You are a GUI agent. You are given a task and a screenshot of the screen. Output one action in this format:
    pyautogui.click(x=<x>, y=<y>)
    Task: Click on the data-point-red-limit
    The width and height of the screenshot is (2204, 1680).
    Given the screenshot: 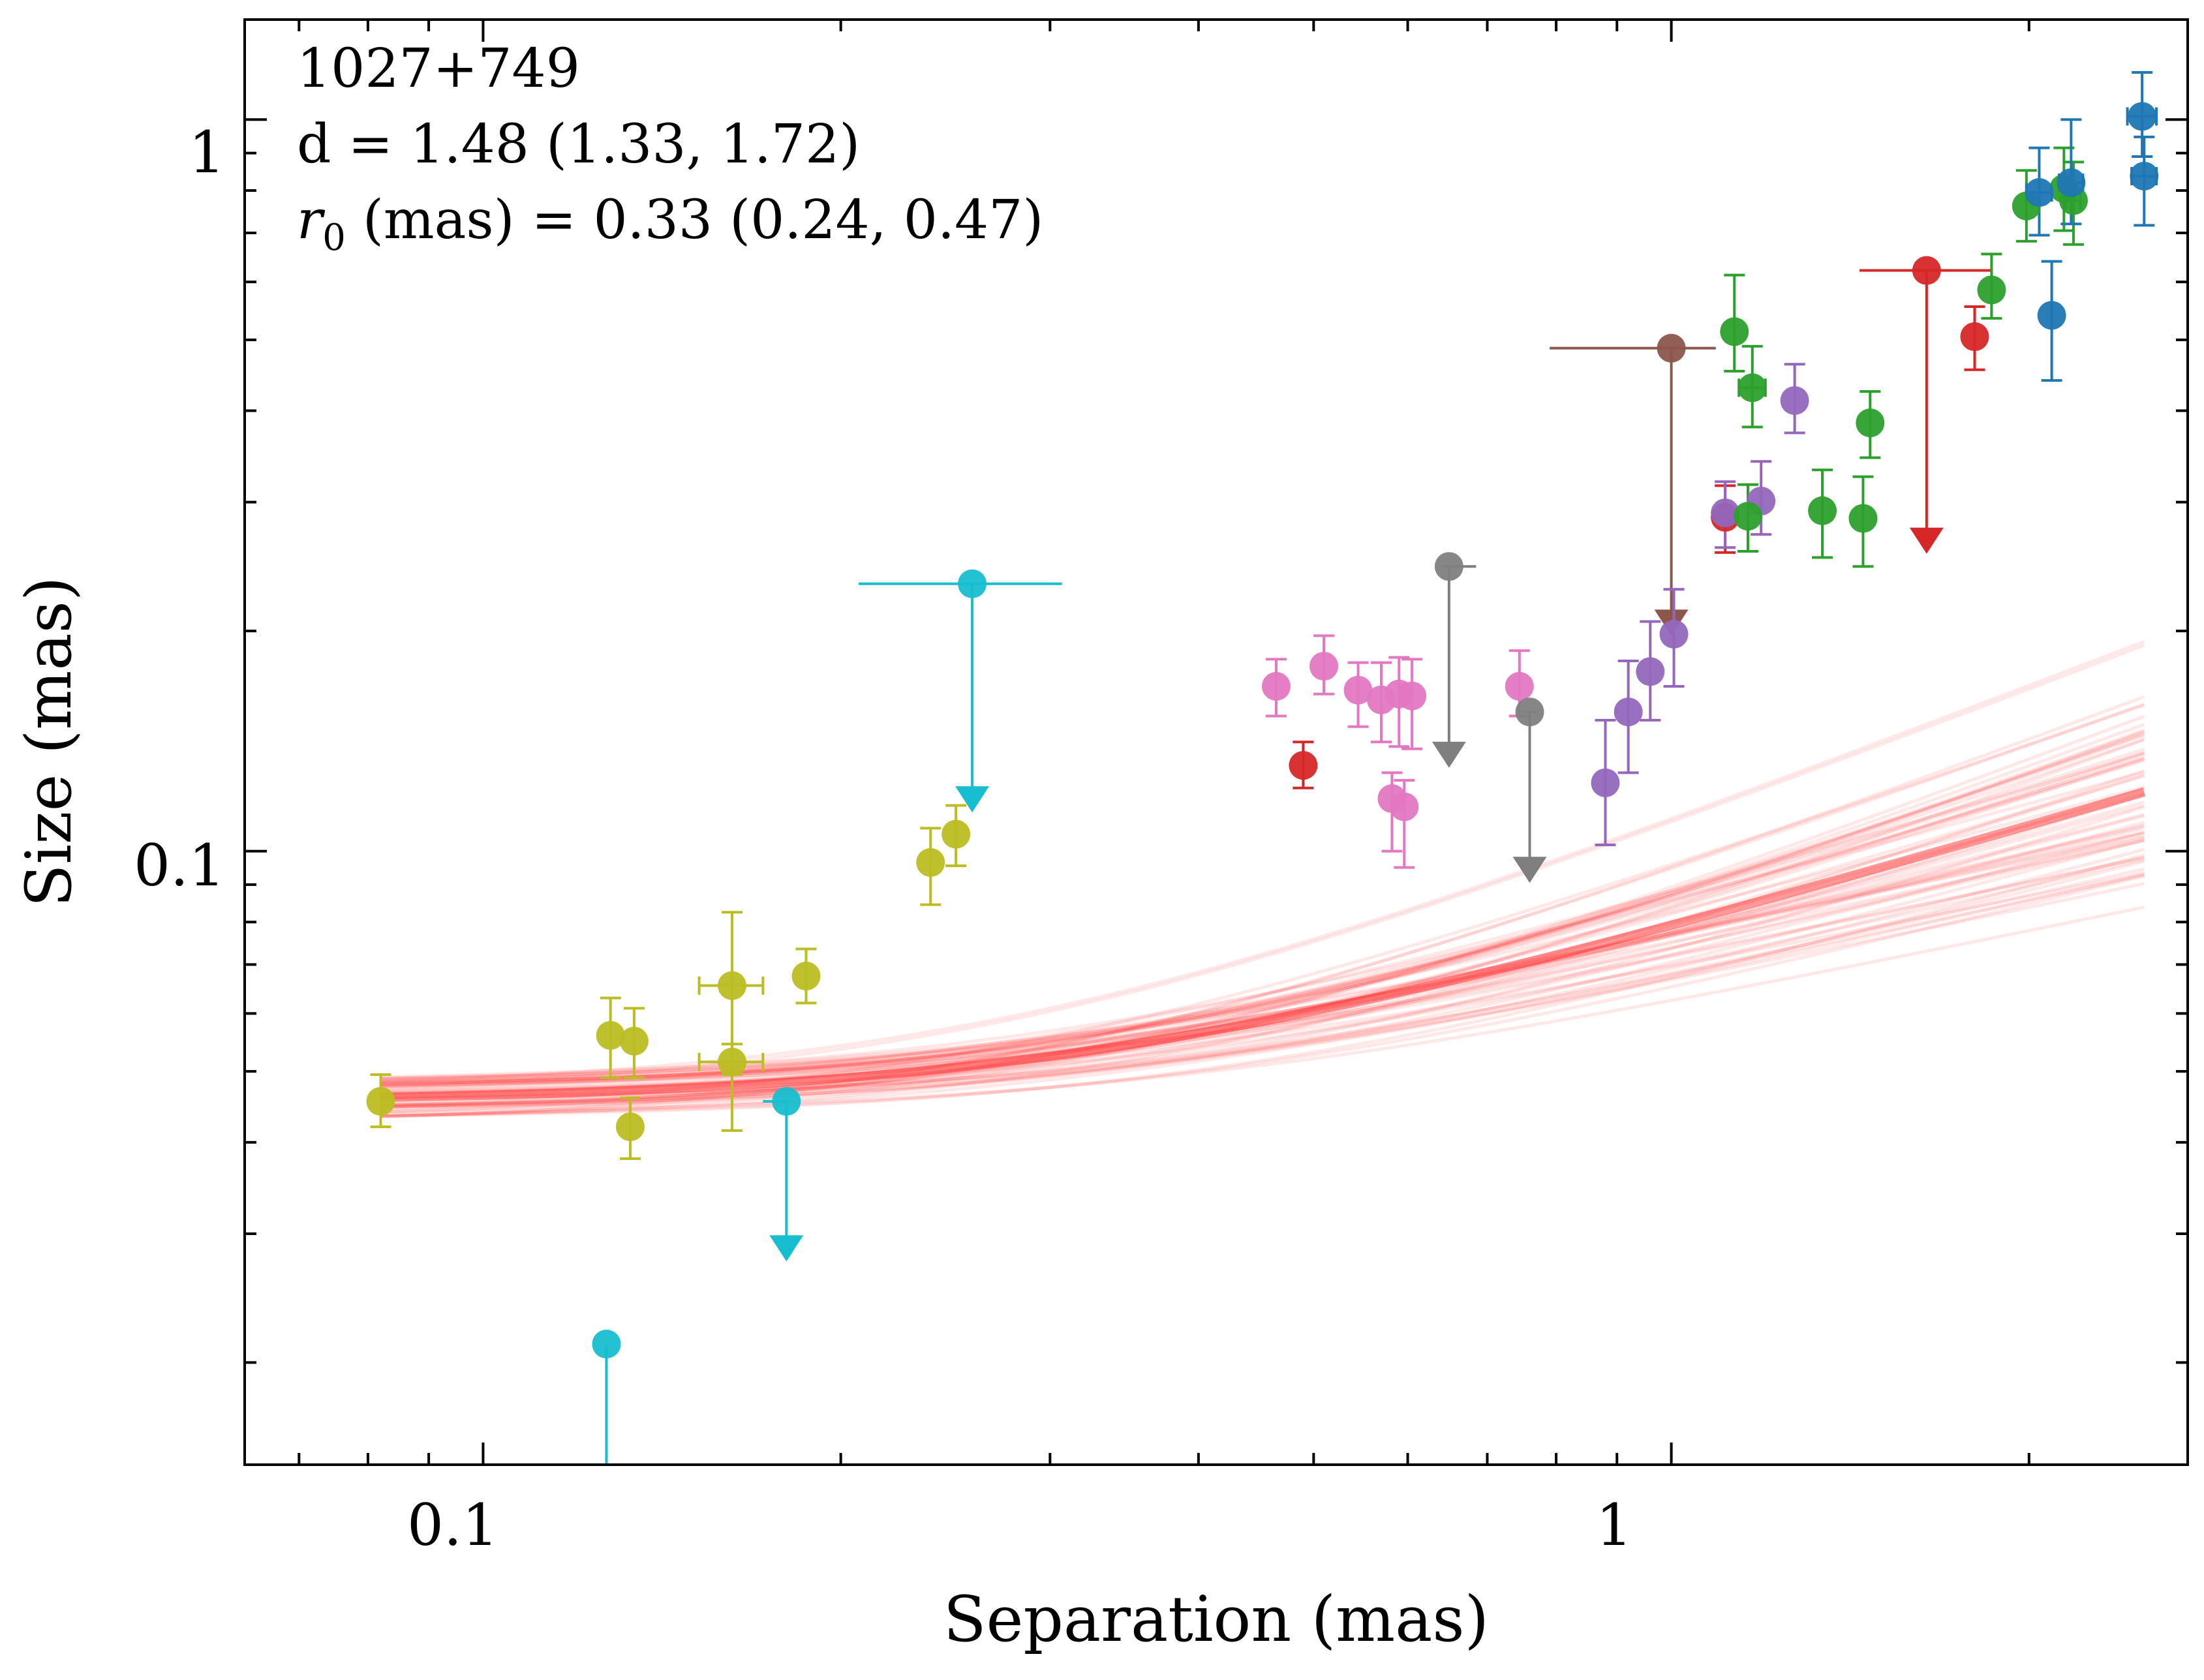 What is the action you would take?
    pyautogui.click(x=1926, y=271)
    